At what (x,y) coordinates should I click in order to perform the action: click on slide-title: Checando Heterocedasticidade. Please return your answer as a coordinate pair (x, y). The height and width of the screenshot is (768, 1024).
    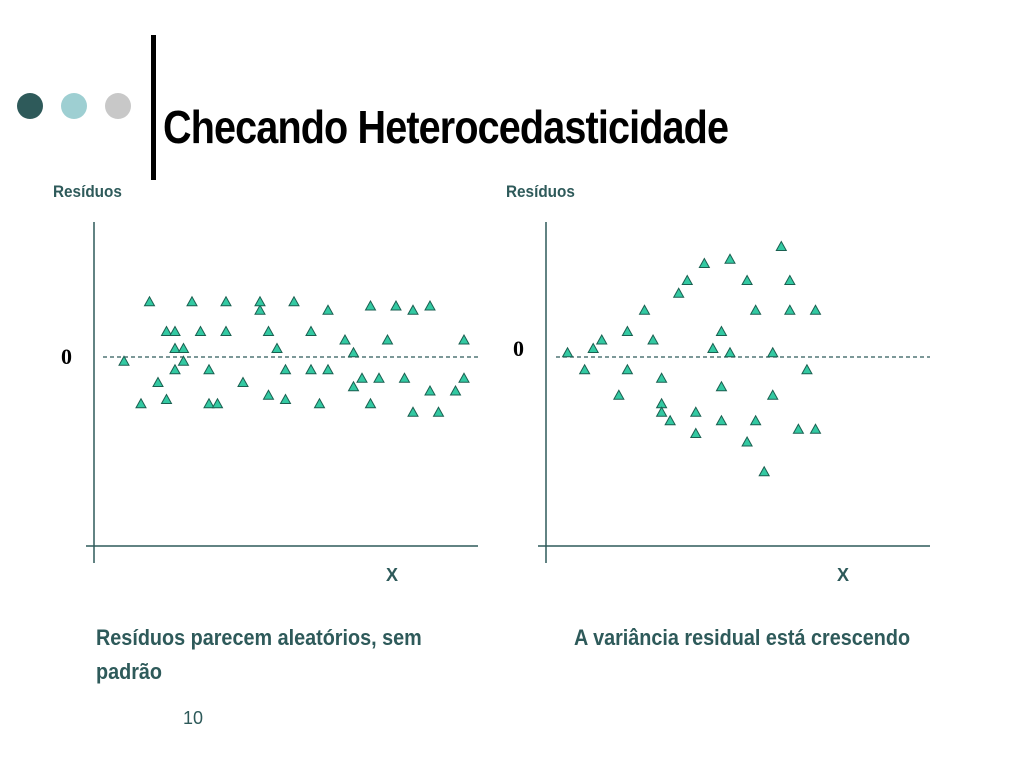
    Looking at the image, I should click on (446, 127).